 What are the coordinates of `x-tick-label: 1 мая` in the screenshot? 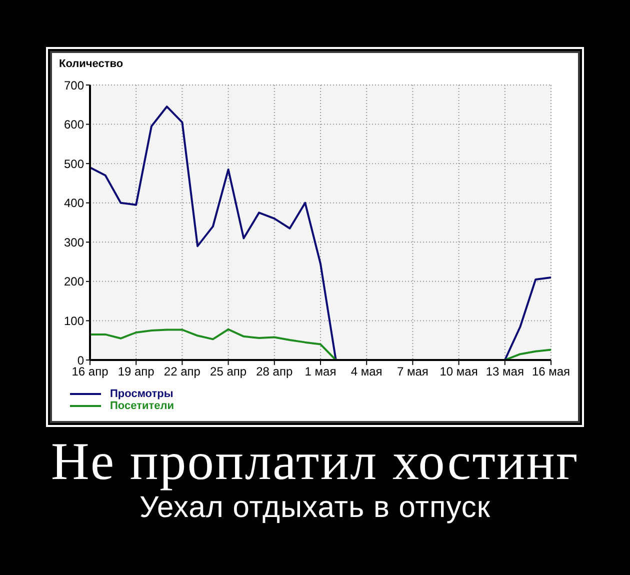 It's located at (320, 371).